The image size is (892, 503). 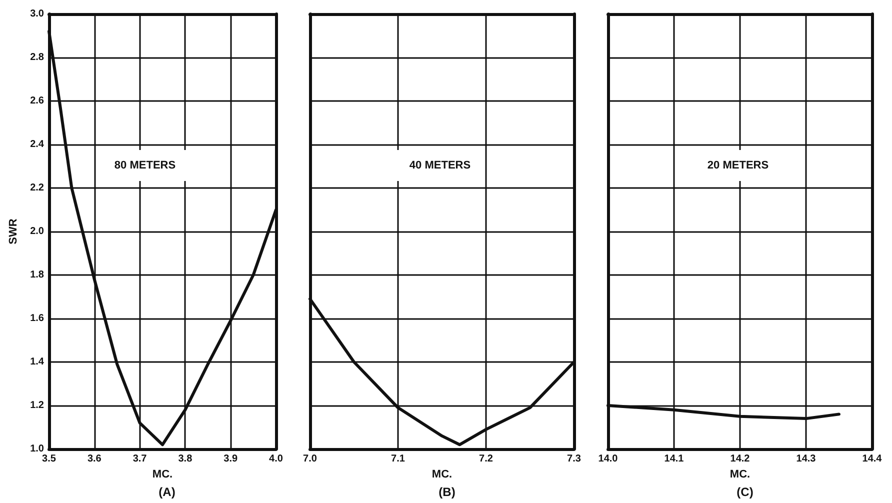 What do you see at coordinates (94, 459) in the screenshot?
I see `x-tick-label: 3.6` at bounding box center [94, 459].